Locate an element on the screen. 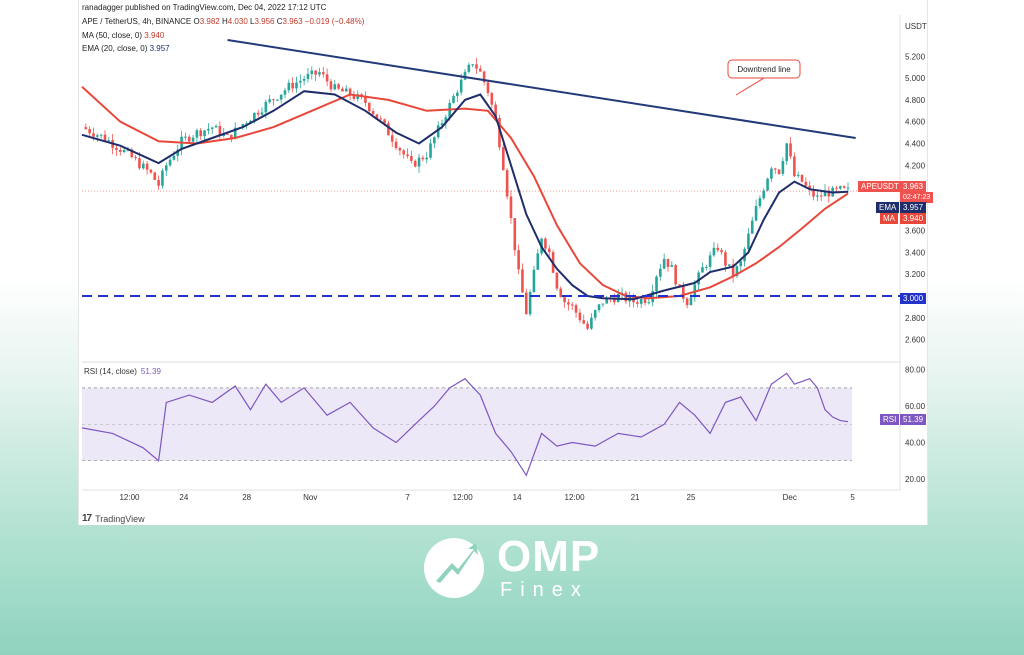 This screenshot has height=655, width=1024. ma-label: MA (50, close, 0) is located at coordinates (112, 35).